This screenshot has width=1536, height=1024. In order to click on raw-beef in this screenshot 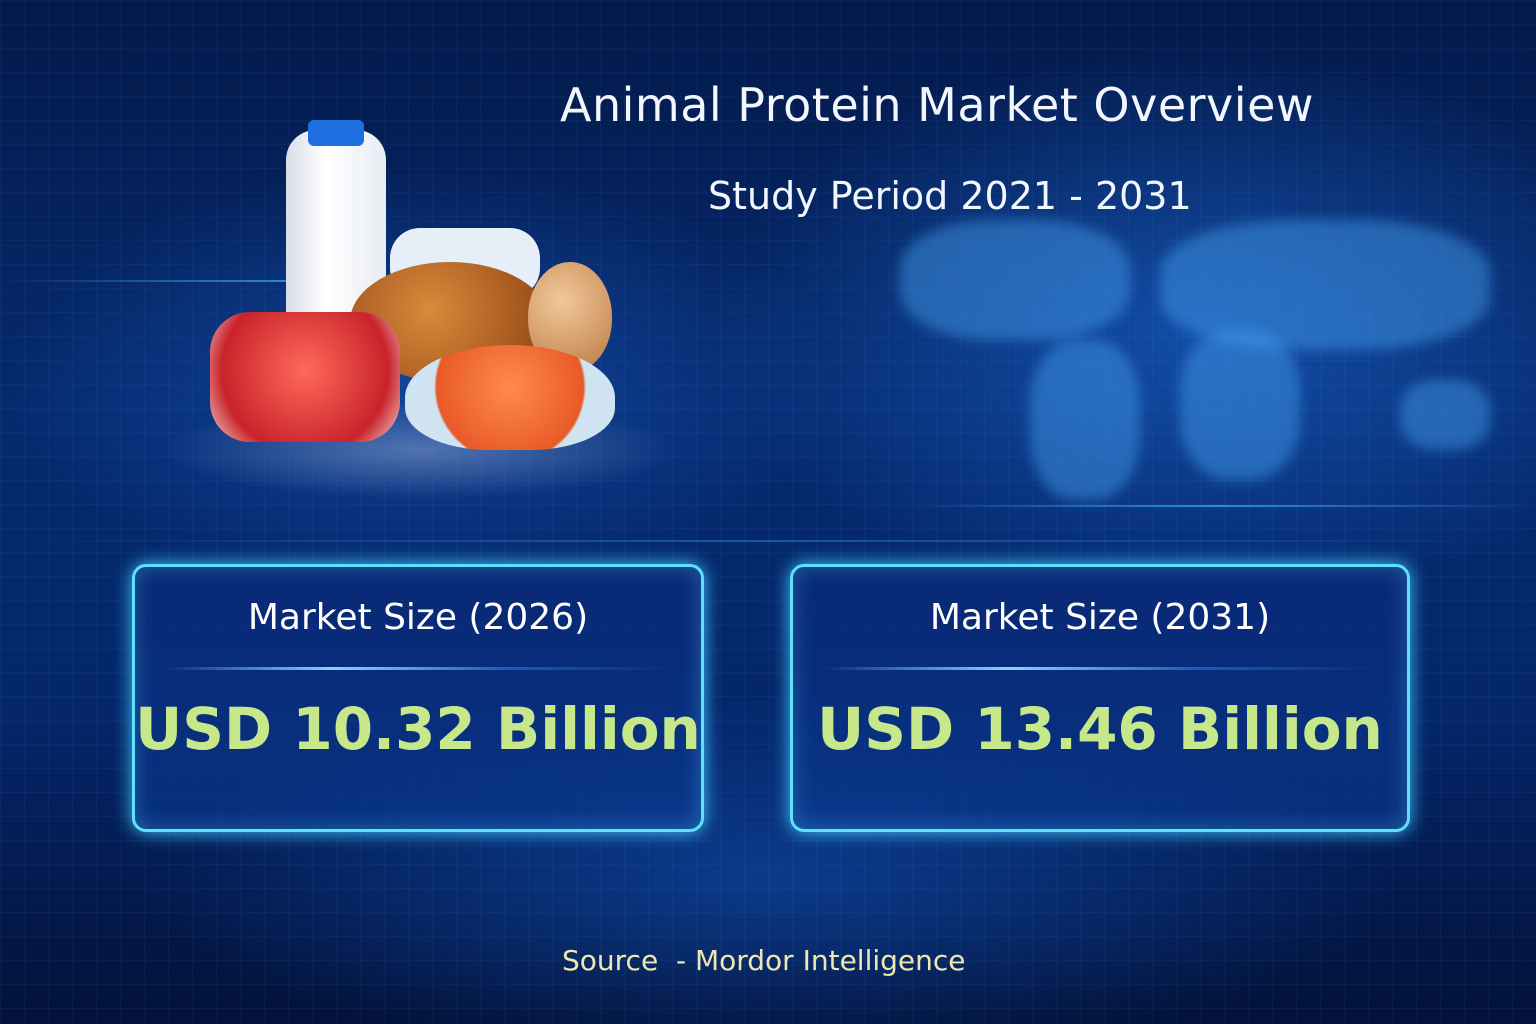, I will do `click(305, 377)`.